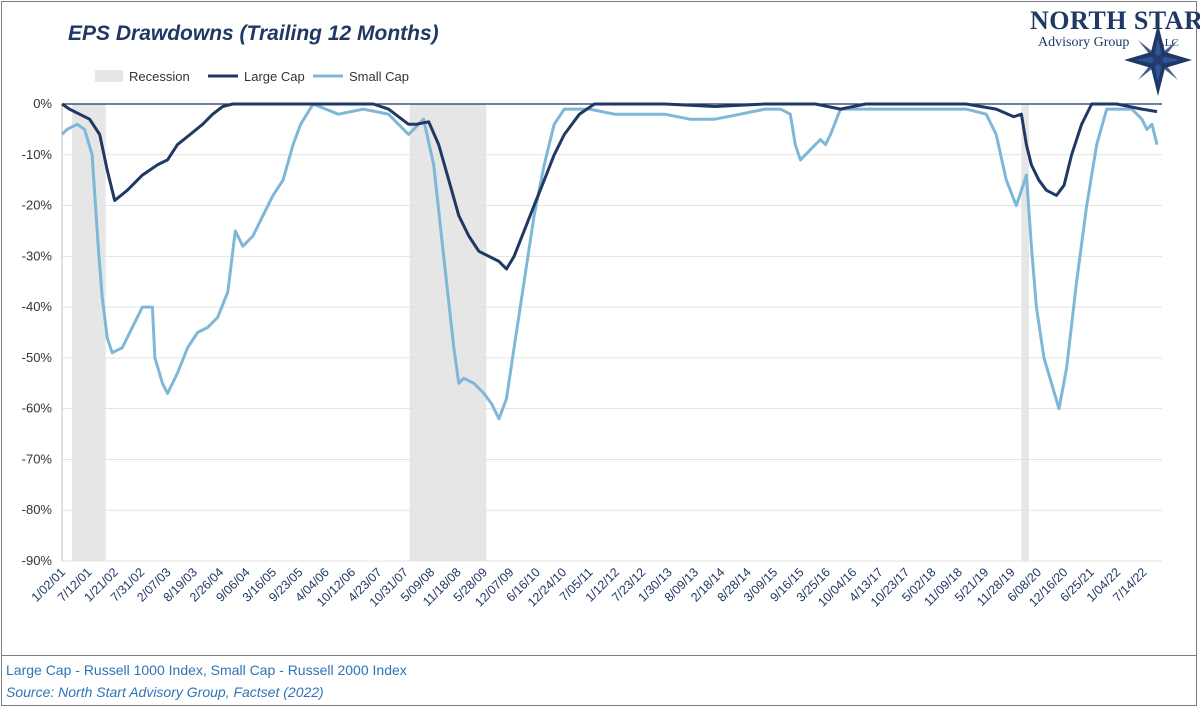  I want to click on y-tick-label: -50%, so click(37, 357).